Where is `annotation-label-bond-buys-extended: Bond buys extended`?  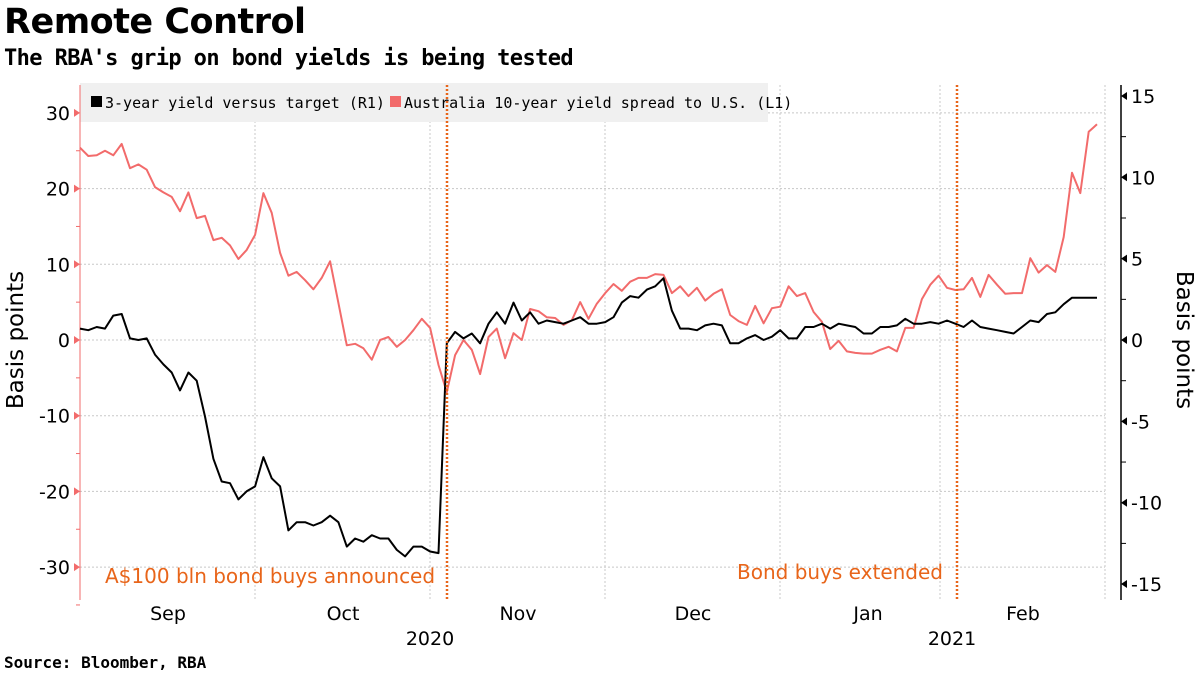 annotation-label-bond-buys-extended: Bond buys extended is located at coordinates (840, 572).